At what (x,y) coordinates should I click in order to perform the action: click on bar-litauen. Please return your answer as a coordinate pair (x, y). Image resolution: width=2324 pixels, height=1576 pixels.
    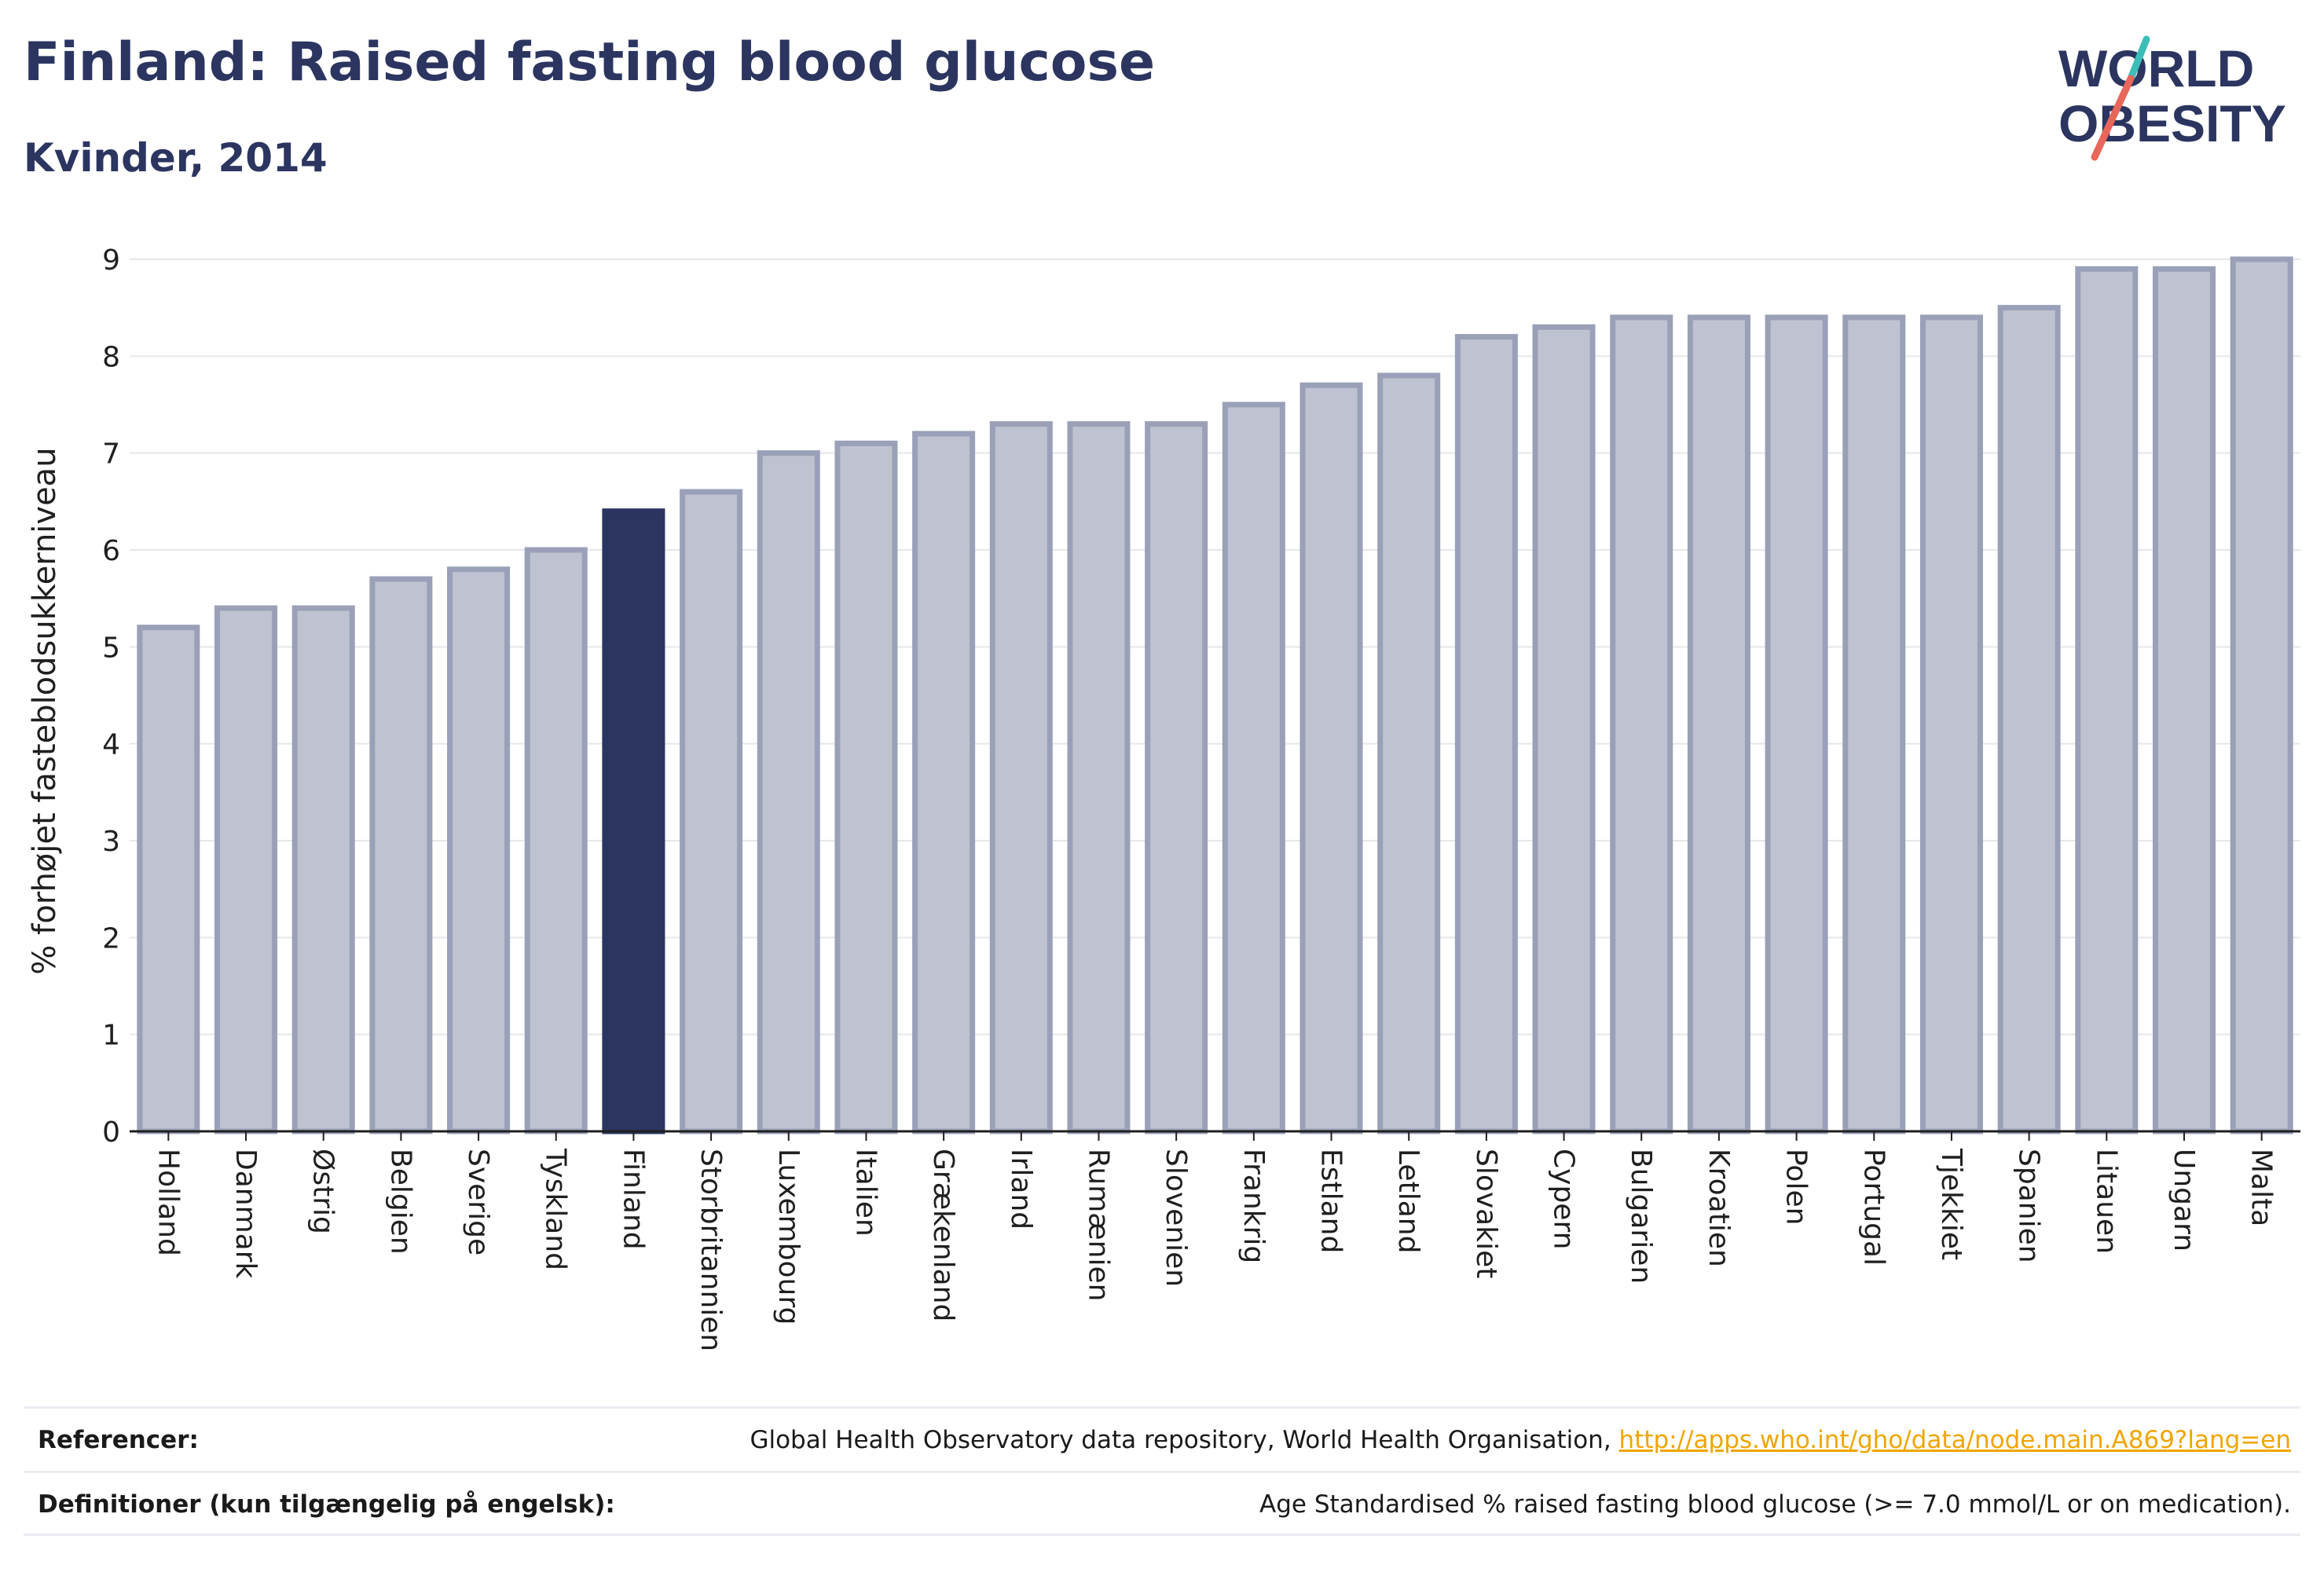
    Looking at the image, I should click on (2107, 700).